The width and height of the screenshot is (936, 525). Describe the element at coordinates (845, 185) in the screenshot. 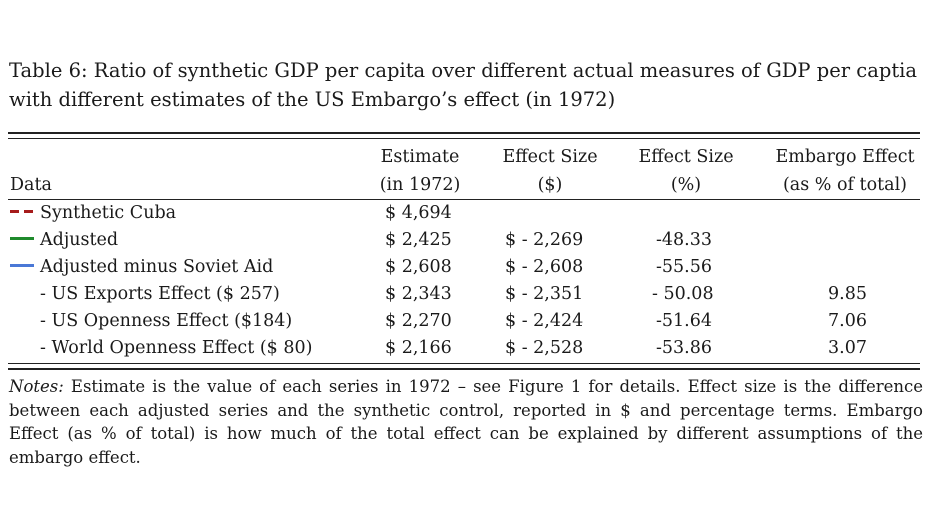

I see `header-embargo-line2: (as % of total)` at that location.